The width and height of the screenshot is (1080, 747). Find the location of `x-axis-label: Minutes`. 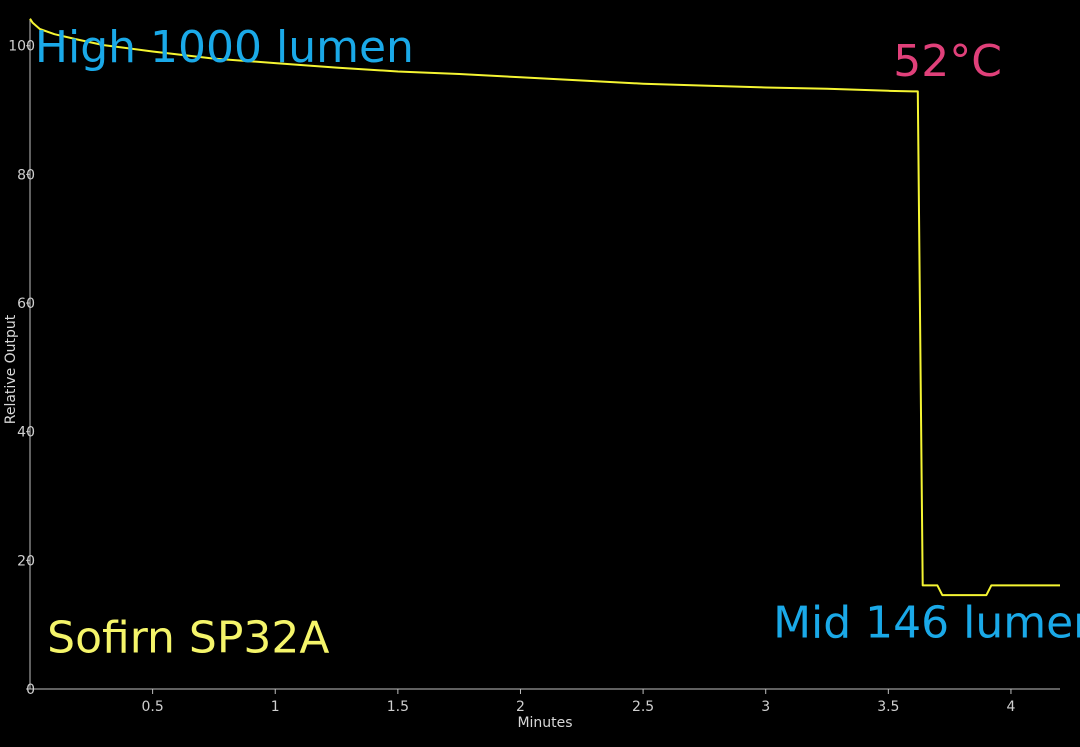

x-axis-label: Minutes is located at coordinates (544, 723).